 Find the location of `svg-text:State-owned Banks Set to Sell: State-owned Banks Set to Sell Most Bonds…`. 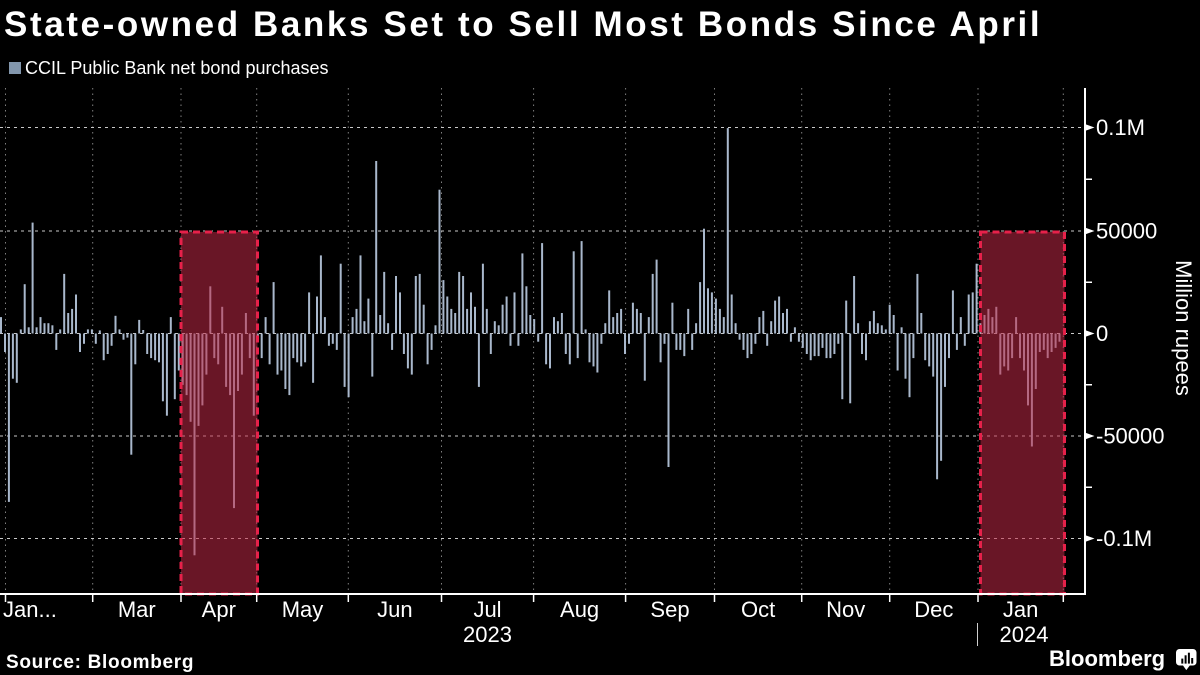

svg-text:State-owned Banks Set to Sell: State-owned Banks Set to Sell Most Bonds… is located at coordinates (523, 24).